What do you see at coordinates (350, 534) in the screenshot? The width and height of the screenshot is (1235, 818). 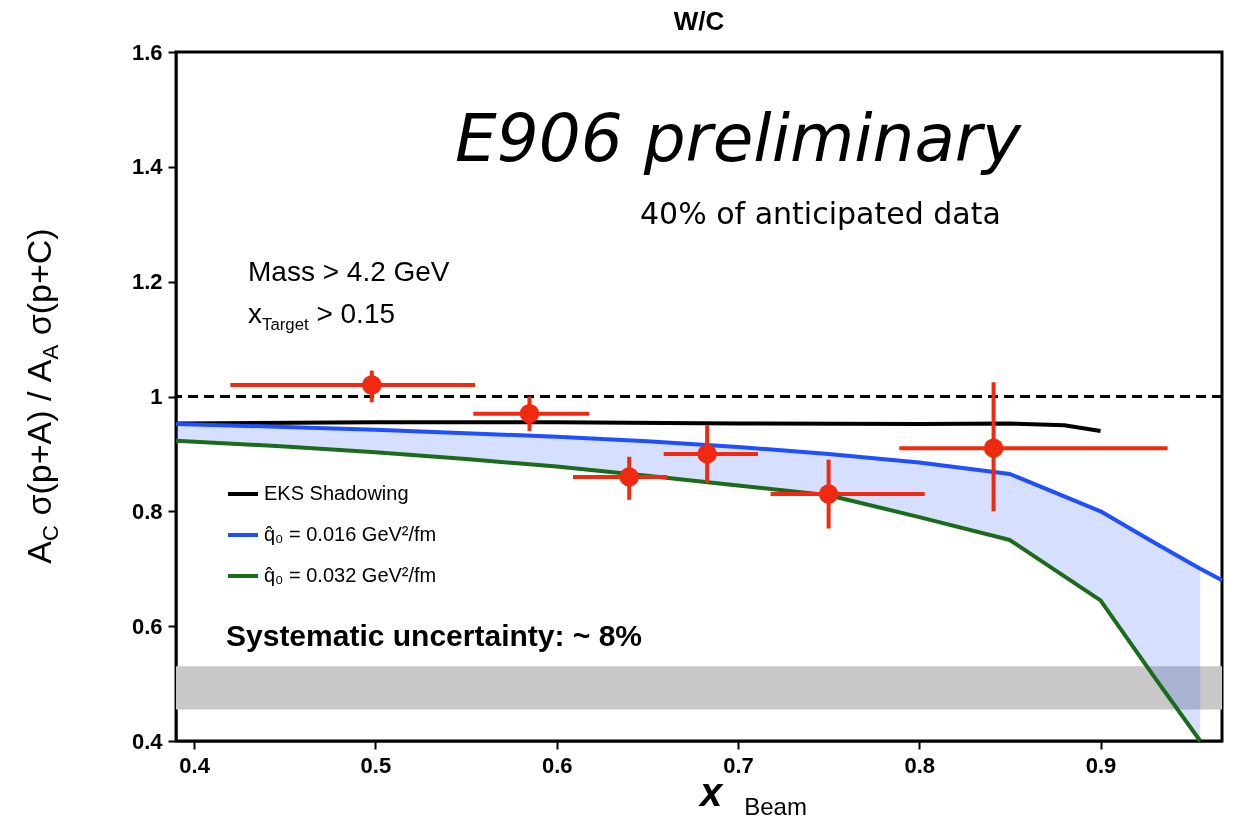 I see `legend-label: q̂₀ = 0.016 GeV²/fm` at bounding box center [350, 534].